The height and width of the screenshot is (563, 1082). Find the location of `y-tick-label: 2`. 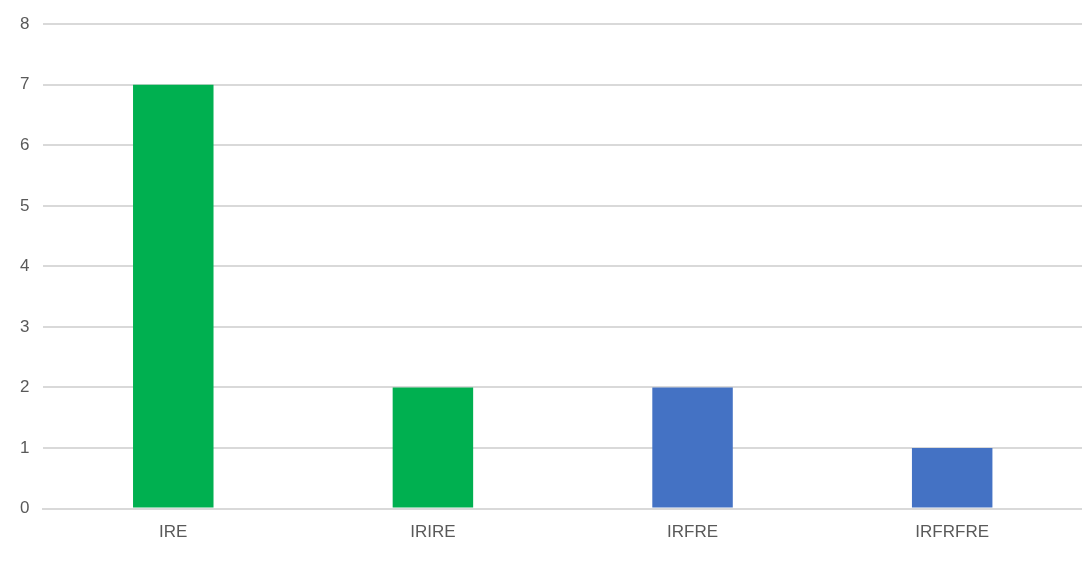

y-tick-label: 2 is located at coordinates (24, 387).